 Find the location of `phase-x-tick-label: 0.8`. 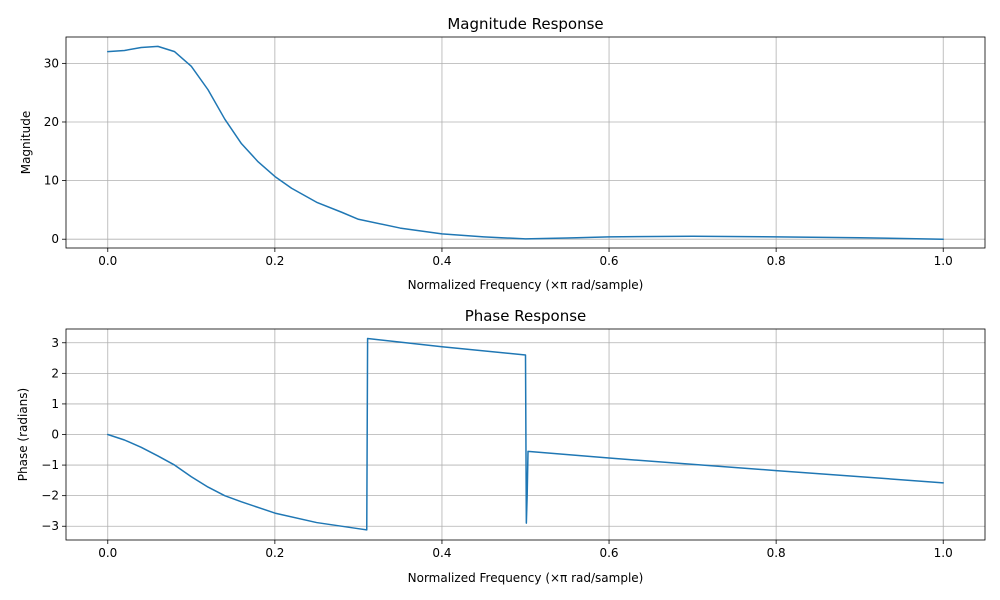

phase-x-tick-label: 0.8 is located at coordinates (776, 553).